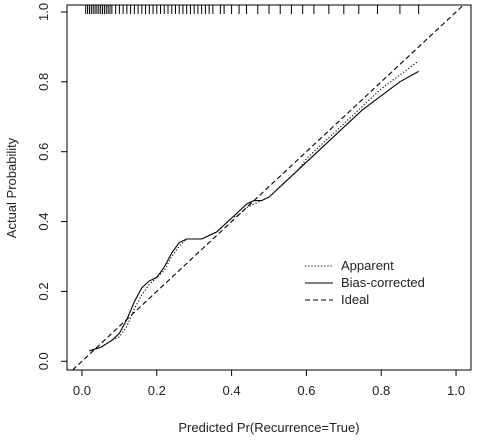 The height and width of the screenshot is (440, 486). I want to click on y-axis: 0.0 0.2 0.4 0.6 0.8 1.0, so click(51, 186).